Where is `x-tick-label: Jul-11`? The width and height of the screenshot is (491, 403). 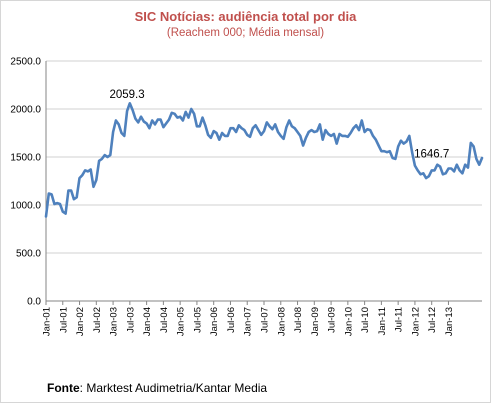
x-tick-label: Jul-11 is located at coordinates (399, 319).